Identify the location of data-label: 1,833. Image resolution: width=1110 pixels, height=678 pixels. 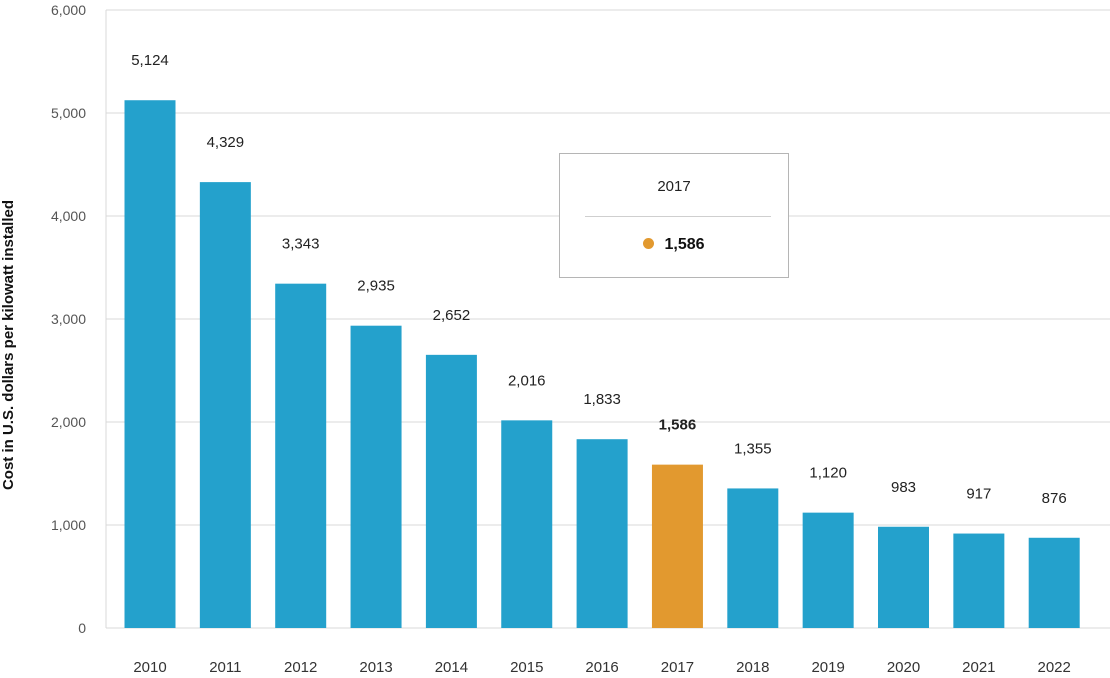
(602, 399).